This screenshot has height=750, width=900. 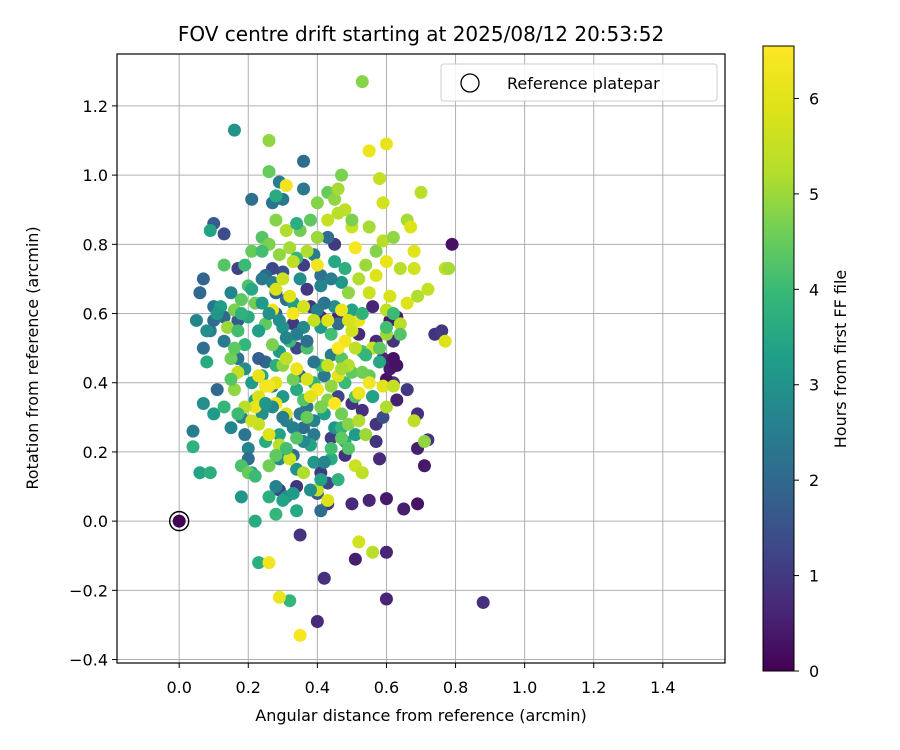 I want to click on colorbar-tick-label: 1, so click(x=814, y=576).